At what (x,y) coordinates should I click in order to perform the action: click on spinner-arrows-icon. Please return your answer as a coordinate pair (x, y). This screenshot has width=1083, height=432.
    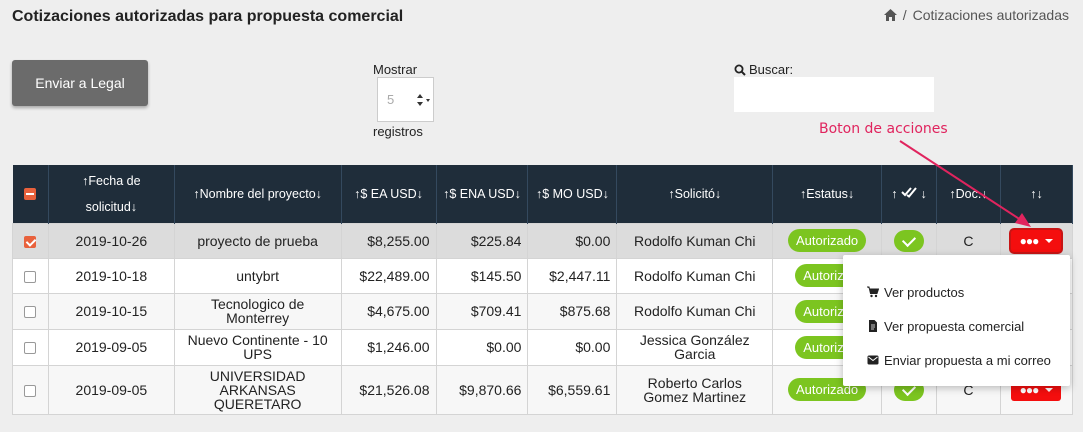
    Looking at the image, I should click on (423, 100).